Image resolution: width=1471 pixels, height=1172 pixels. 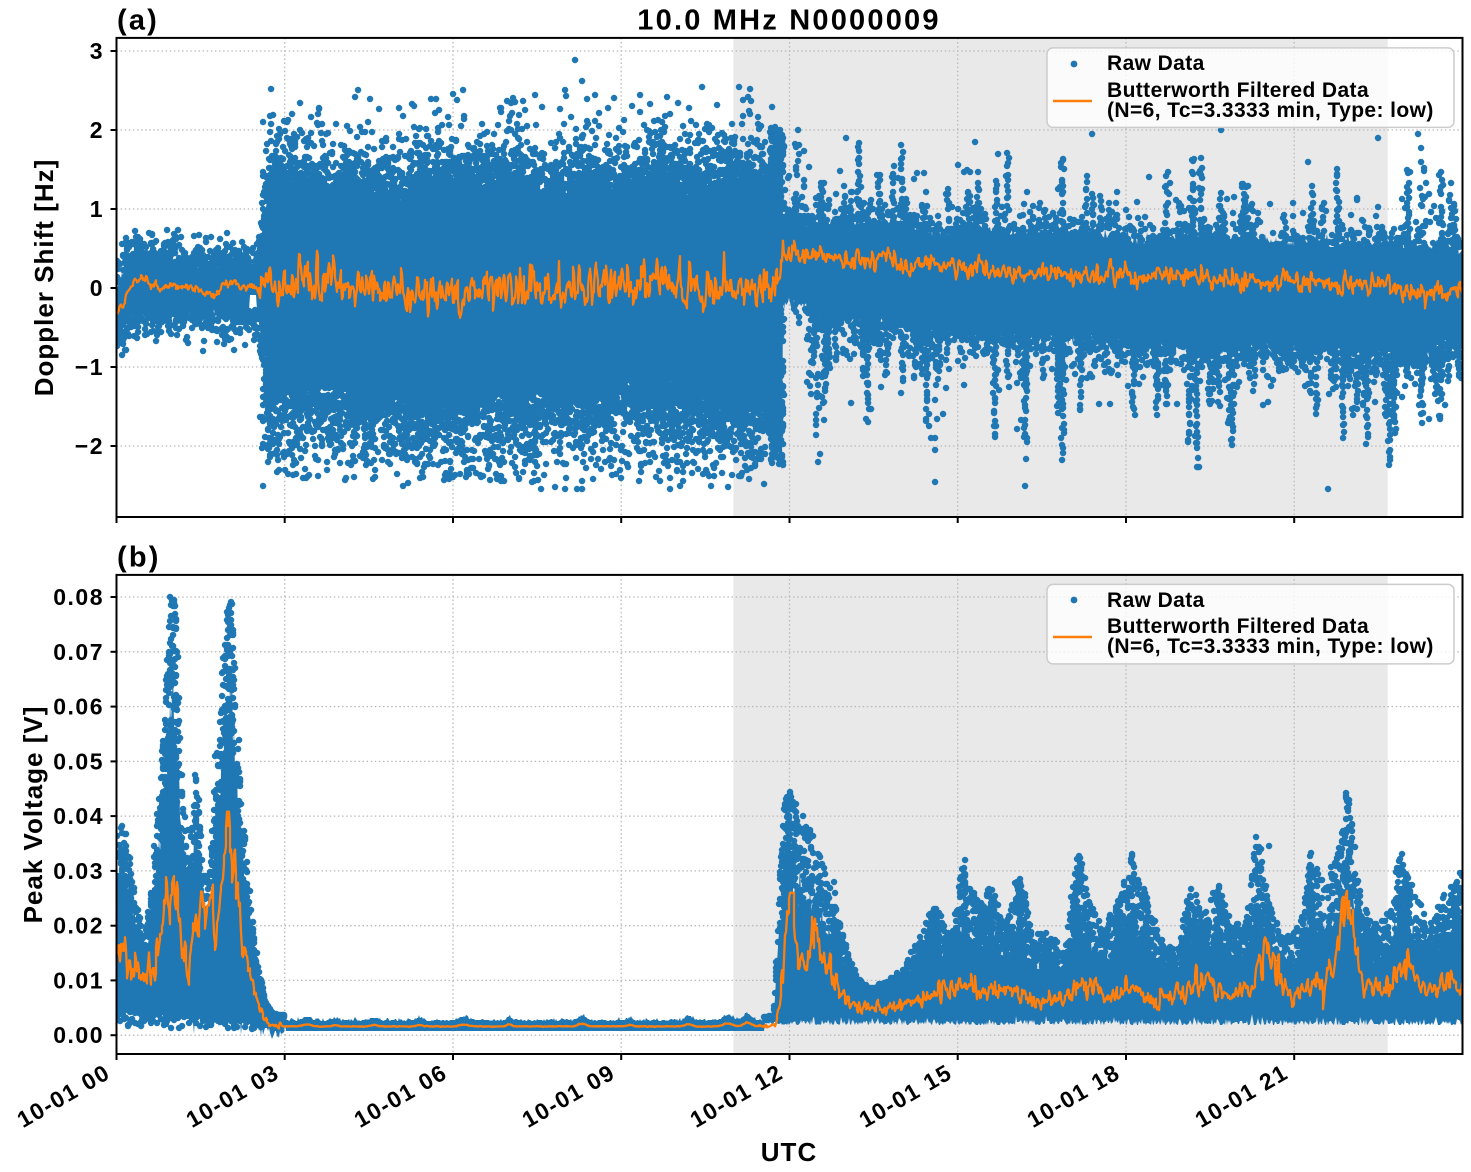 What do you see at coordinates (78, 1035) in the screenshot?
I see `svg-text: 0.00` at bounding box center [78, 1035].